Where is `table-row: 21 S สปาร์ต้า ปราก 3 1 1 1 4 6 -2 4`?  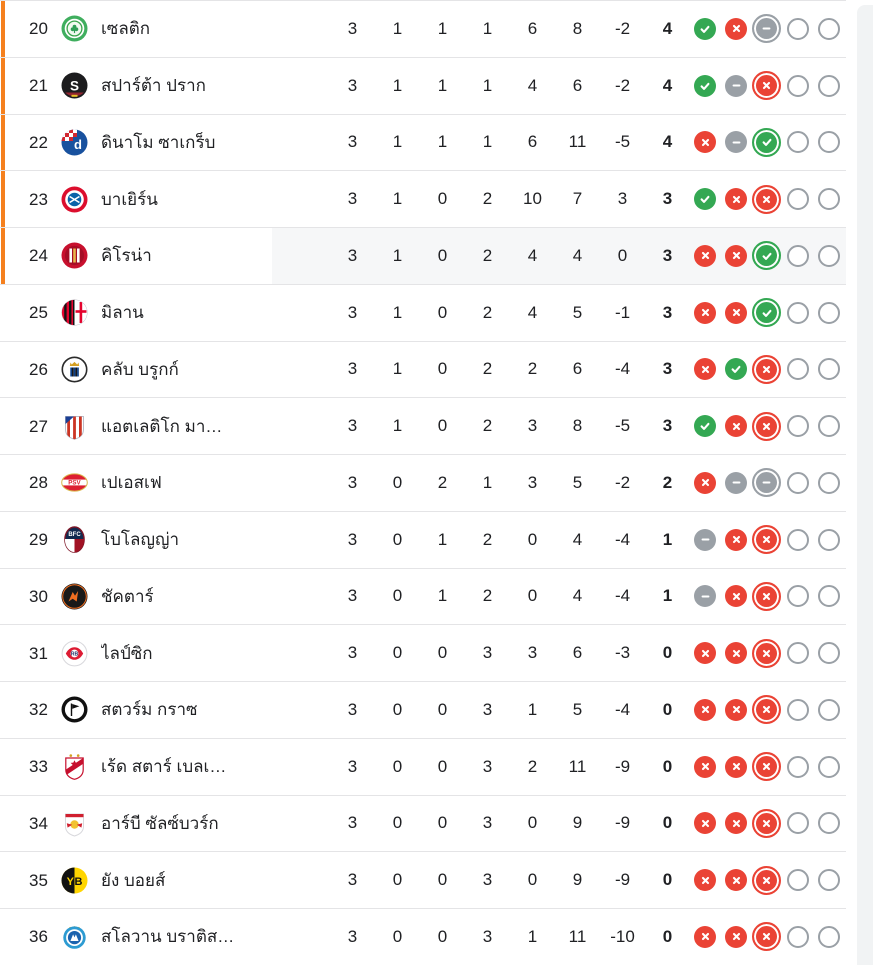
table-row: 21 S สปาร์ต้า ปราก 3 1 1 1 4 6 -2 4 is located at coordinates (423, 85).